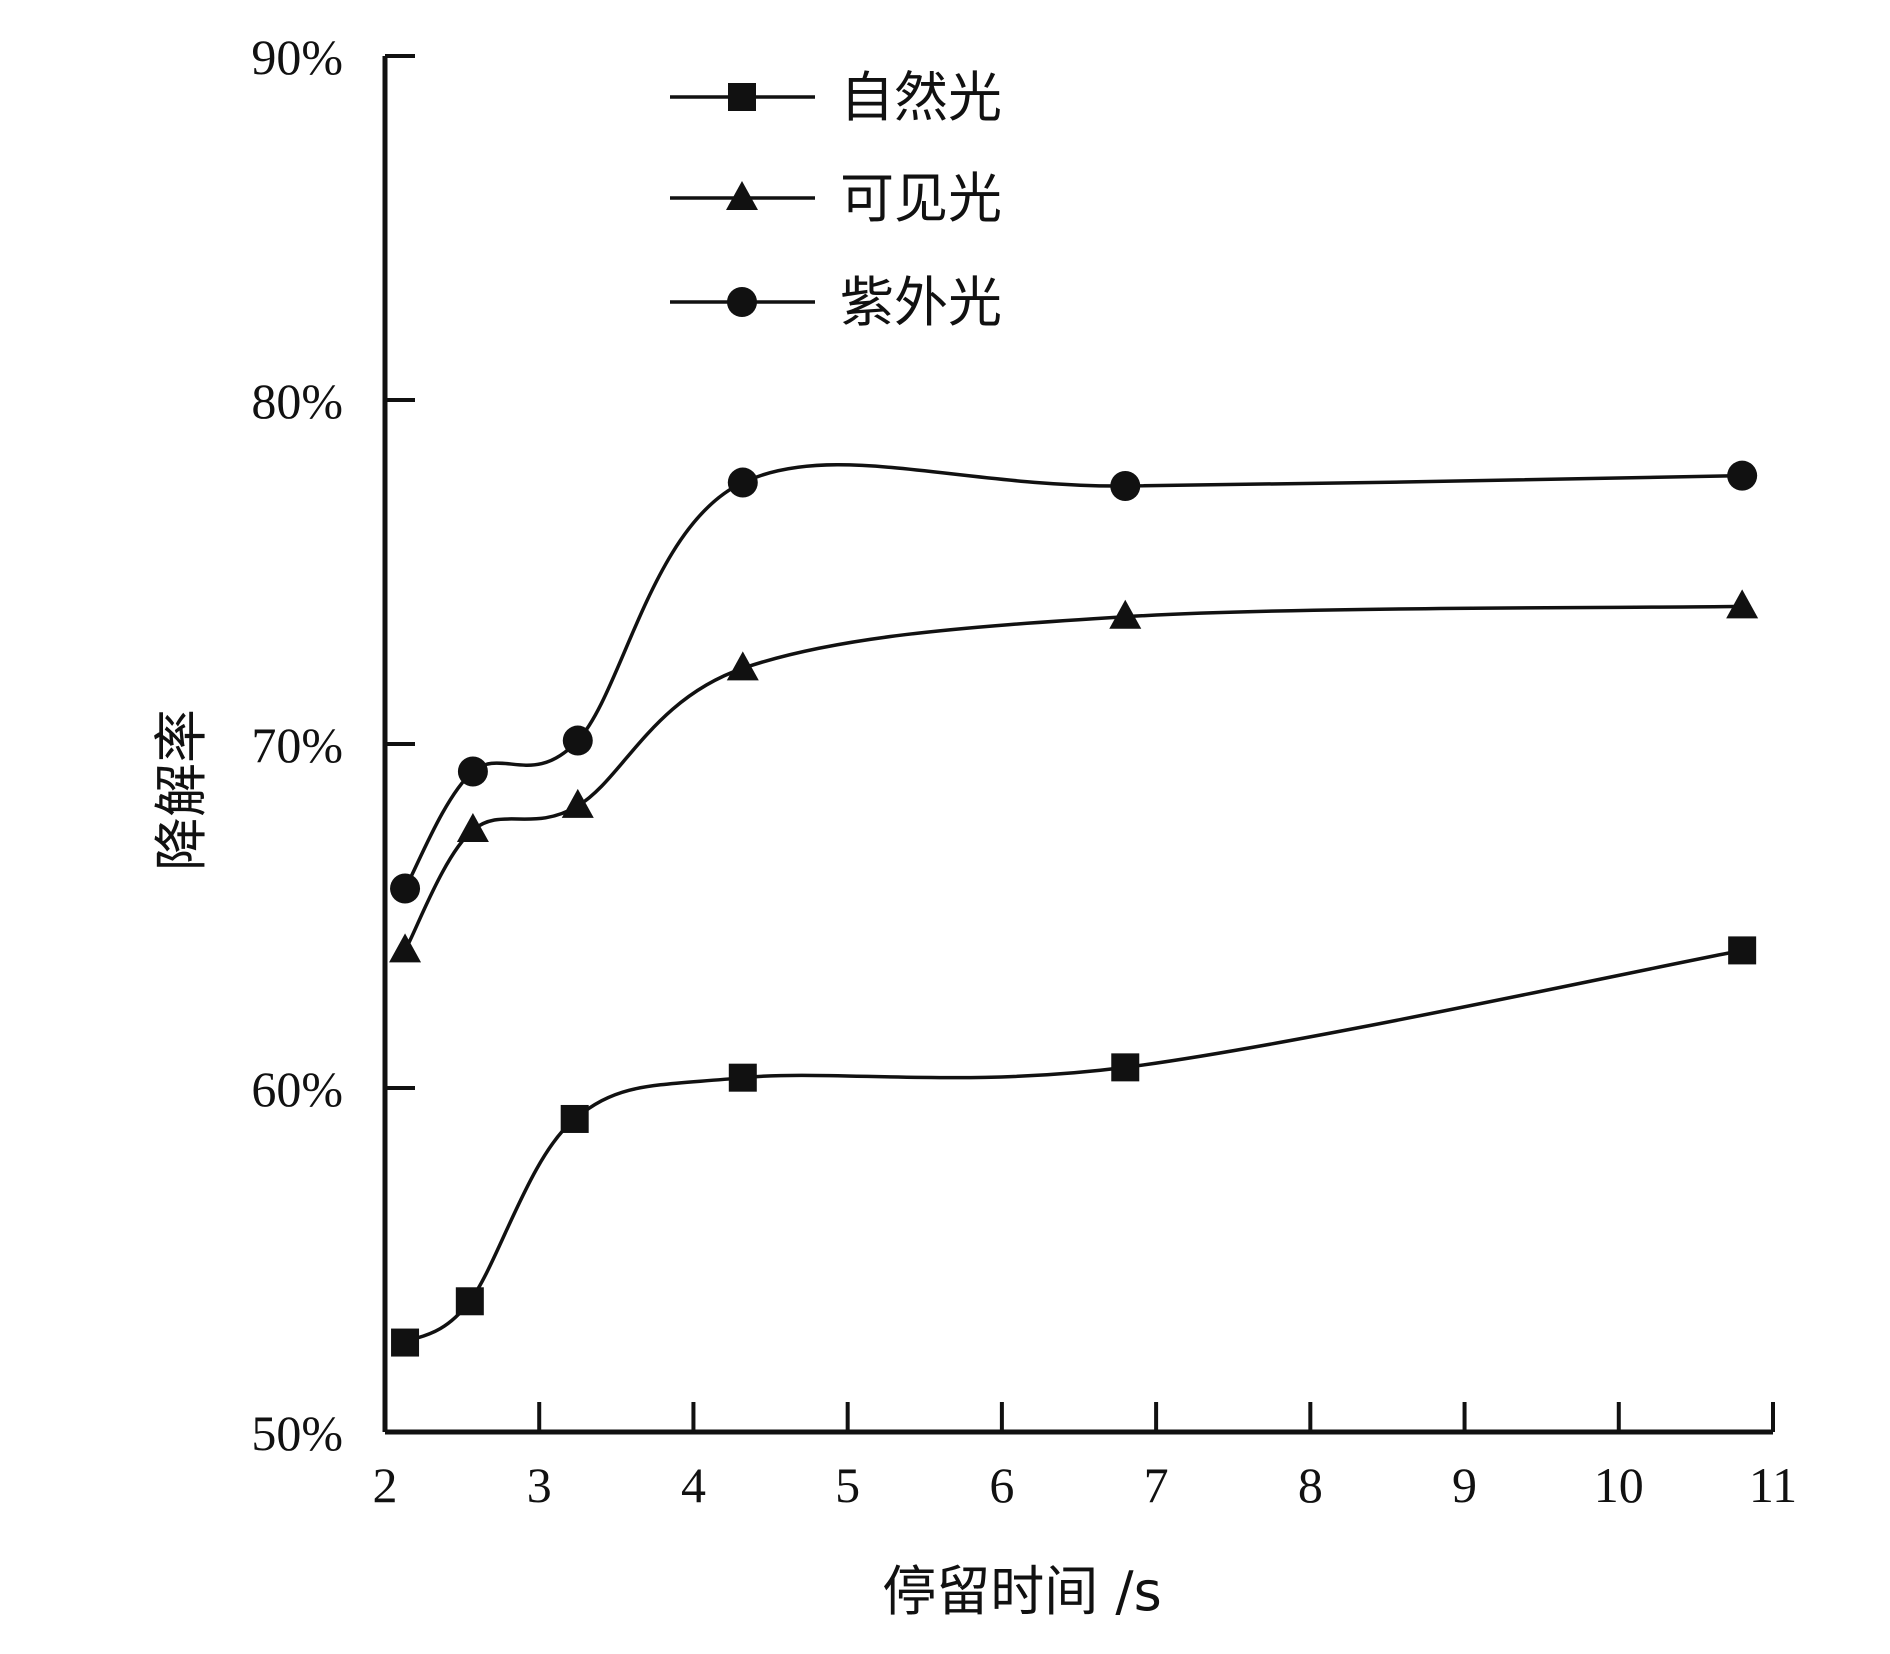  I want to click on series-line, so click(1073, 778).